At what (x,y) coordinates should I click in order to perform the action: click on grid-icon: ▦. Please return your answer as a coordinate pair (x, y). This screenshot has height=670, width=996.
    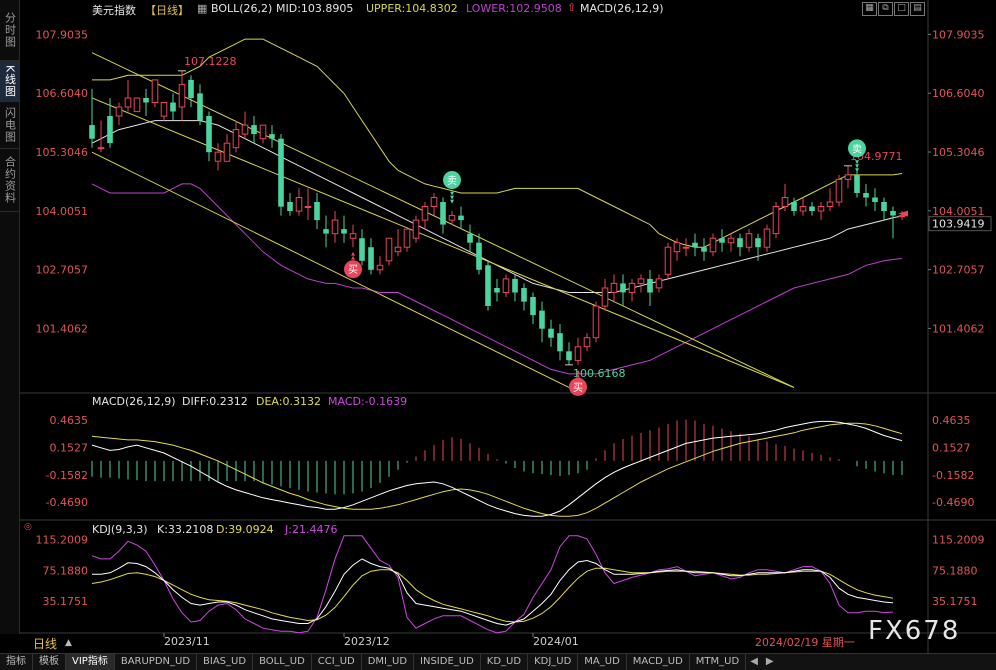
    Looking at the image, I should click on (869, 9).